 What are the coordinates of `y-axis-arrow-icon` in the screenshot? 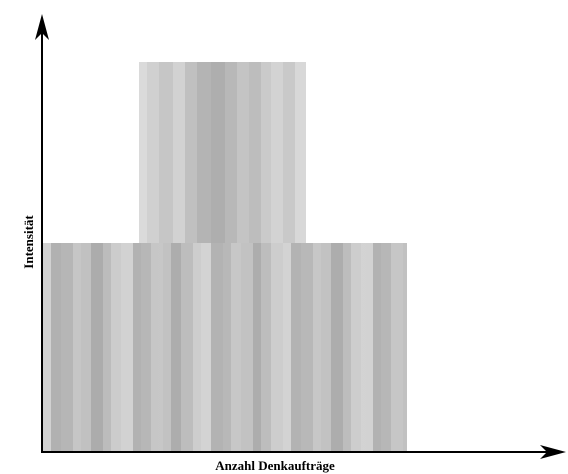 It's located at (42, 27).